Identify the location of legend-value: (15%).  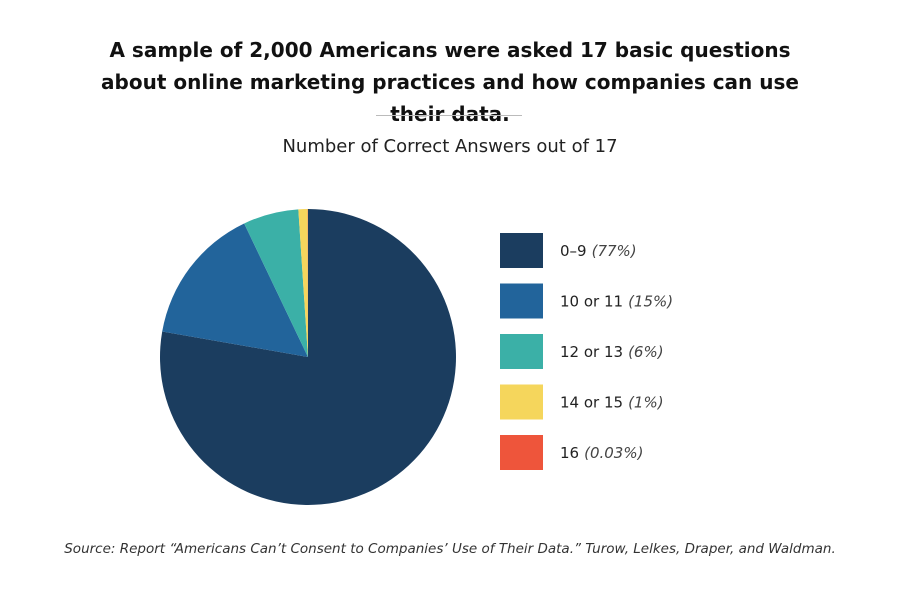
(650, 301).